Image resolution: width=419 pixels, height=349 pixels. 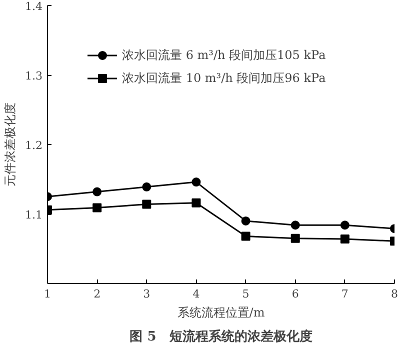 What do you see at coordinates (344, 294) in the screenshot?
I see `x-tick-label: 7` at bounding box center [344, 294].